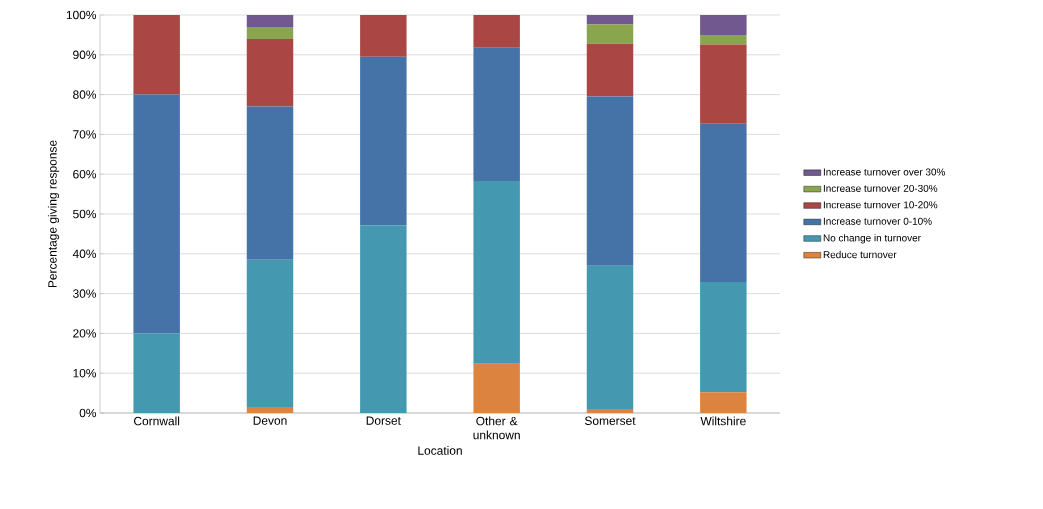  I want to click on x-tick-label: Somerset, so click(610, 420).